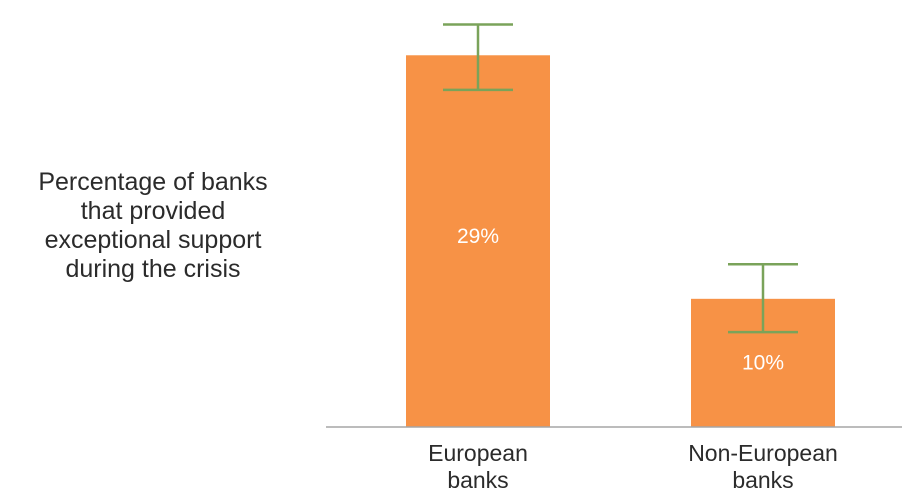 This screenshot has width=902, height=491. Describe the element at coordinates (153, 211) in the screenshot. I see `y-axis-label-line: that provided` at that location.